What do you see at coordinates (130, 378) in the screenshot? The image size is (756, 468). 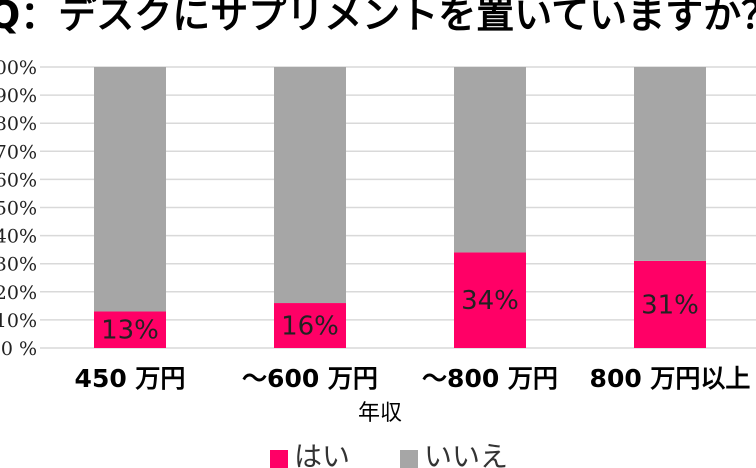 I see `x-tick-label: 450 万円` at bounding box center [130, 378].